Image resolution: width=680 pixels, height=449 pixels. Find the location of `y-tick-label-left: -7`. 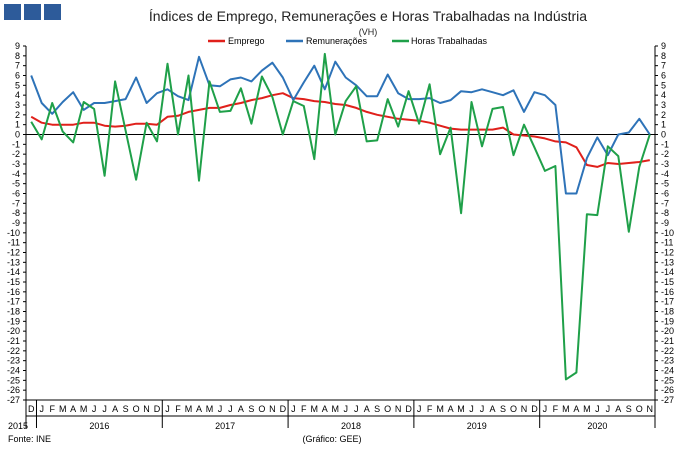

y-tick-label-left: -7 is located at coordinates (16, 203).